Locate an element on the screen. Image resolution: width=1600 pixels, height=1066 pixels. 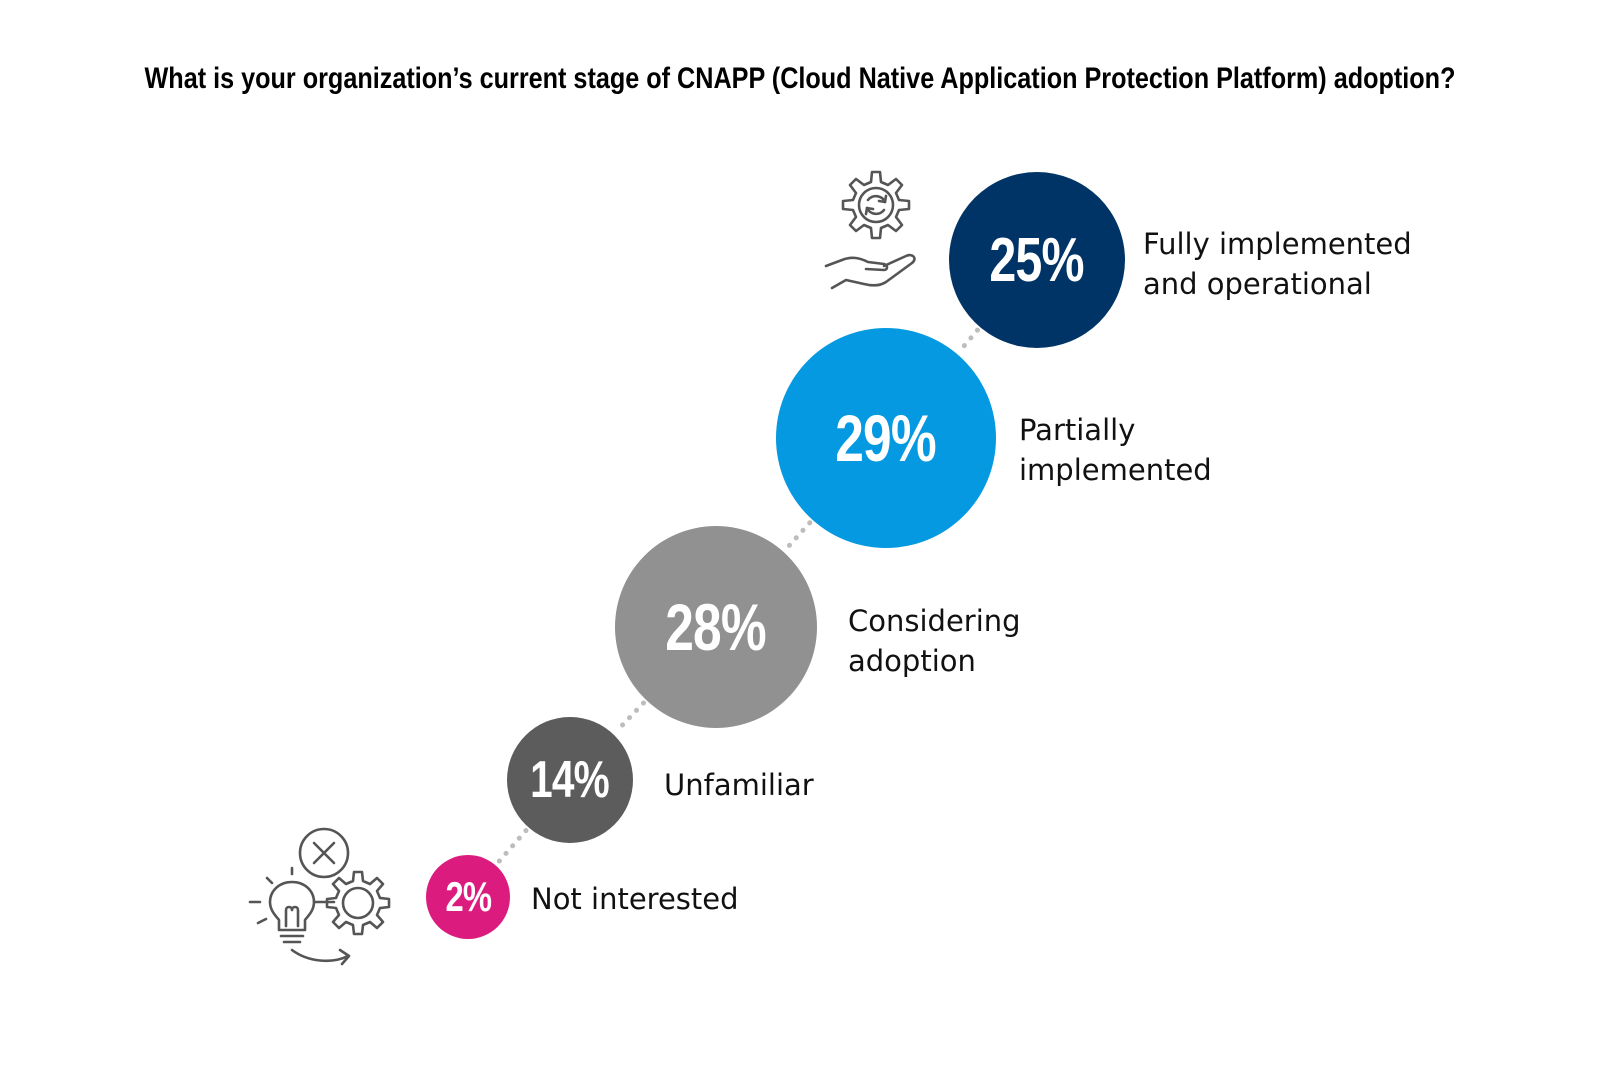
bubble-label-line: adoption is located at coordinates (912, 661).